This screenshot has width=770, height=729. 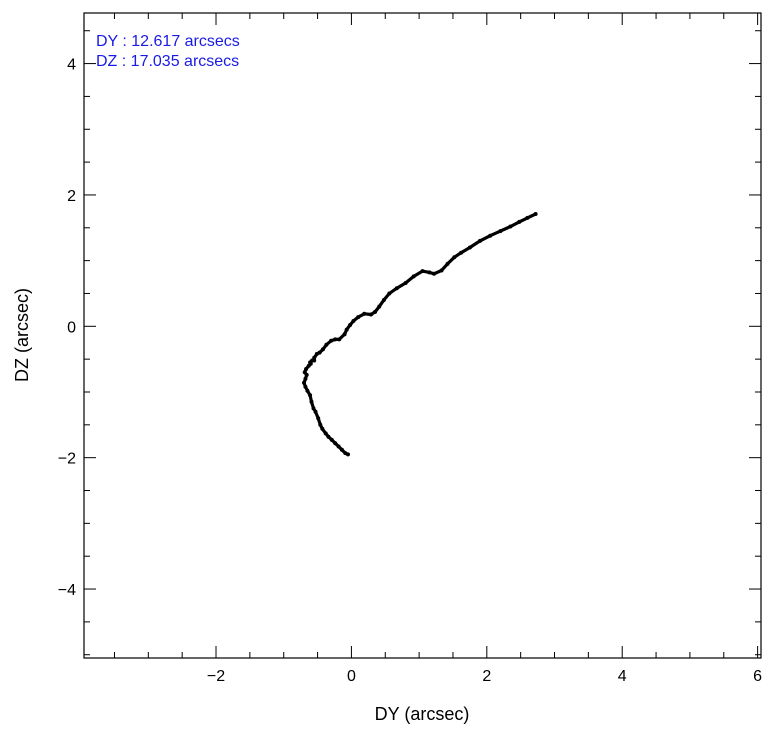 I want to click on data-trace, so click(x=420, y=334).